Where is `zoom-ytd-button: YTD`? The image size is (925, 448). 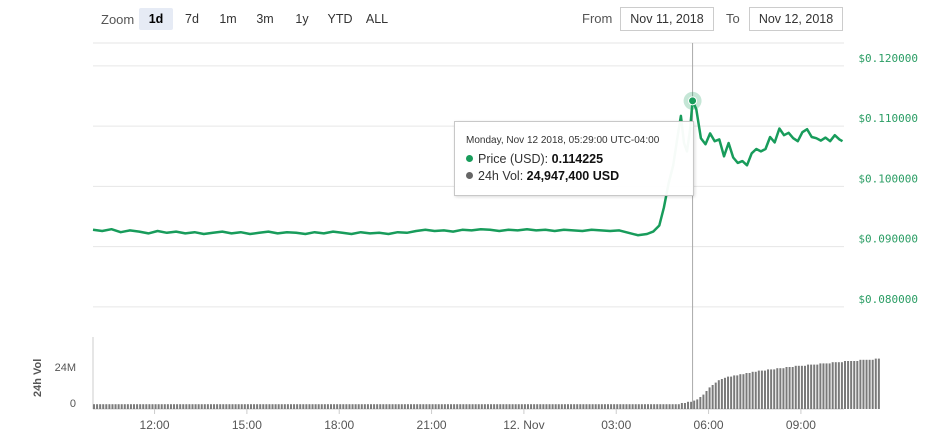 zoom-ytd-button: YTD is located at coordinates (340, 19).